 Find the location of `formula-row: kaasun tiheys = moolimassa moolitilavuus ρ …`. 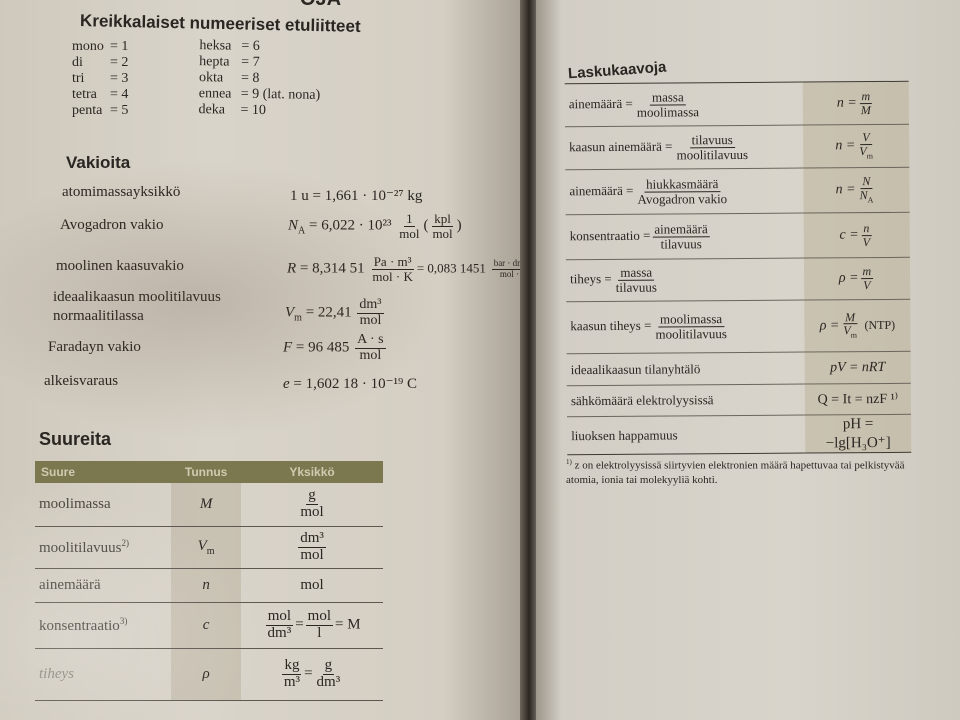

formula-row: kaasun tiheys = moolimassa moolitilavuus ρ … is located at coordinates (738, 326).